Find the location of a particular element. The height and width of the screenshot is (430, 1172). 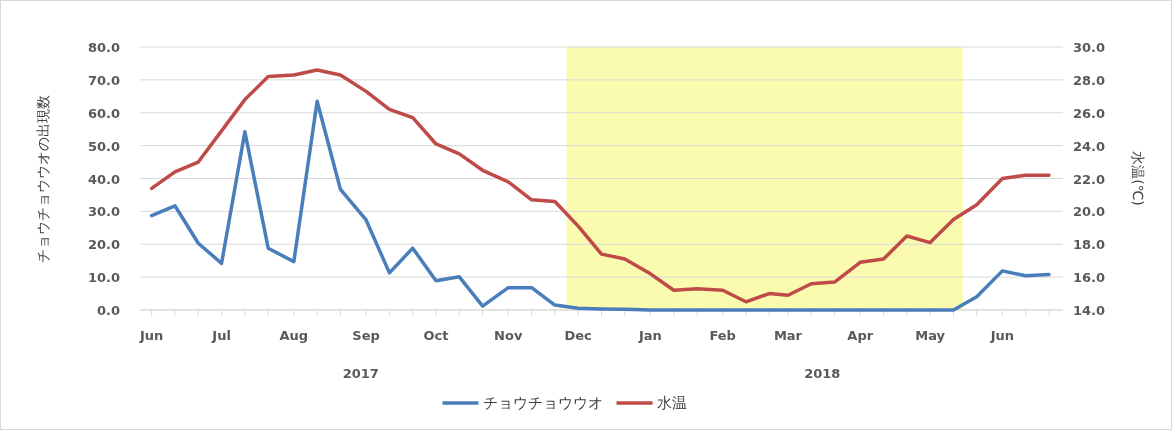

y2-tick-label: 24.0 is located at coordinates (1089, 146).